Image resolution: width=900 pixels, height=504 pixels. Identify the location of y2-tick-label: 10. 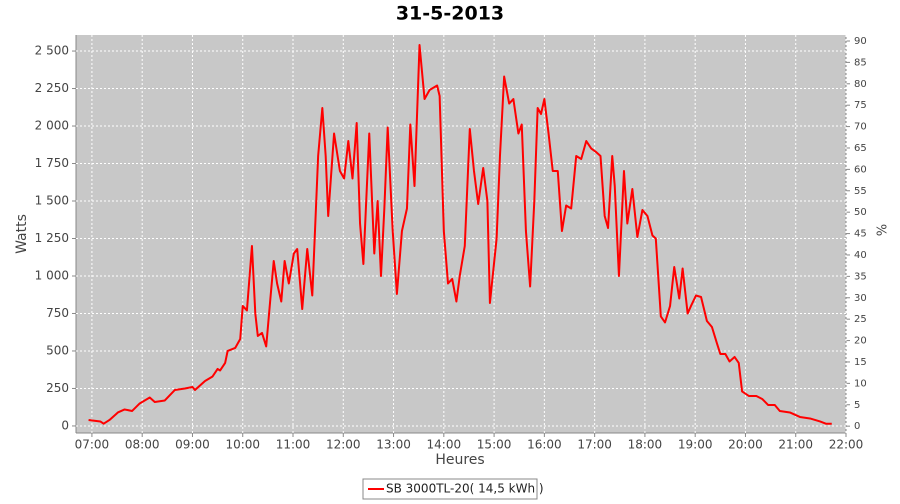
(860, 383).